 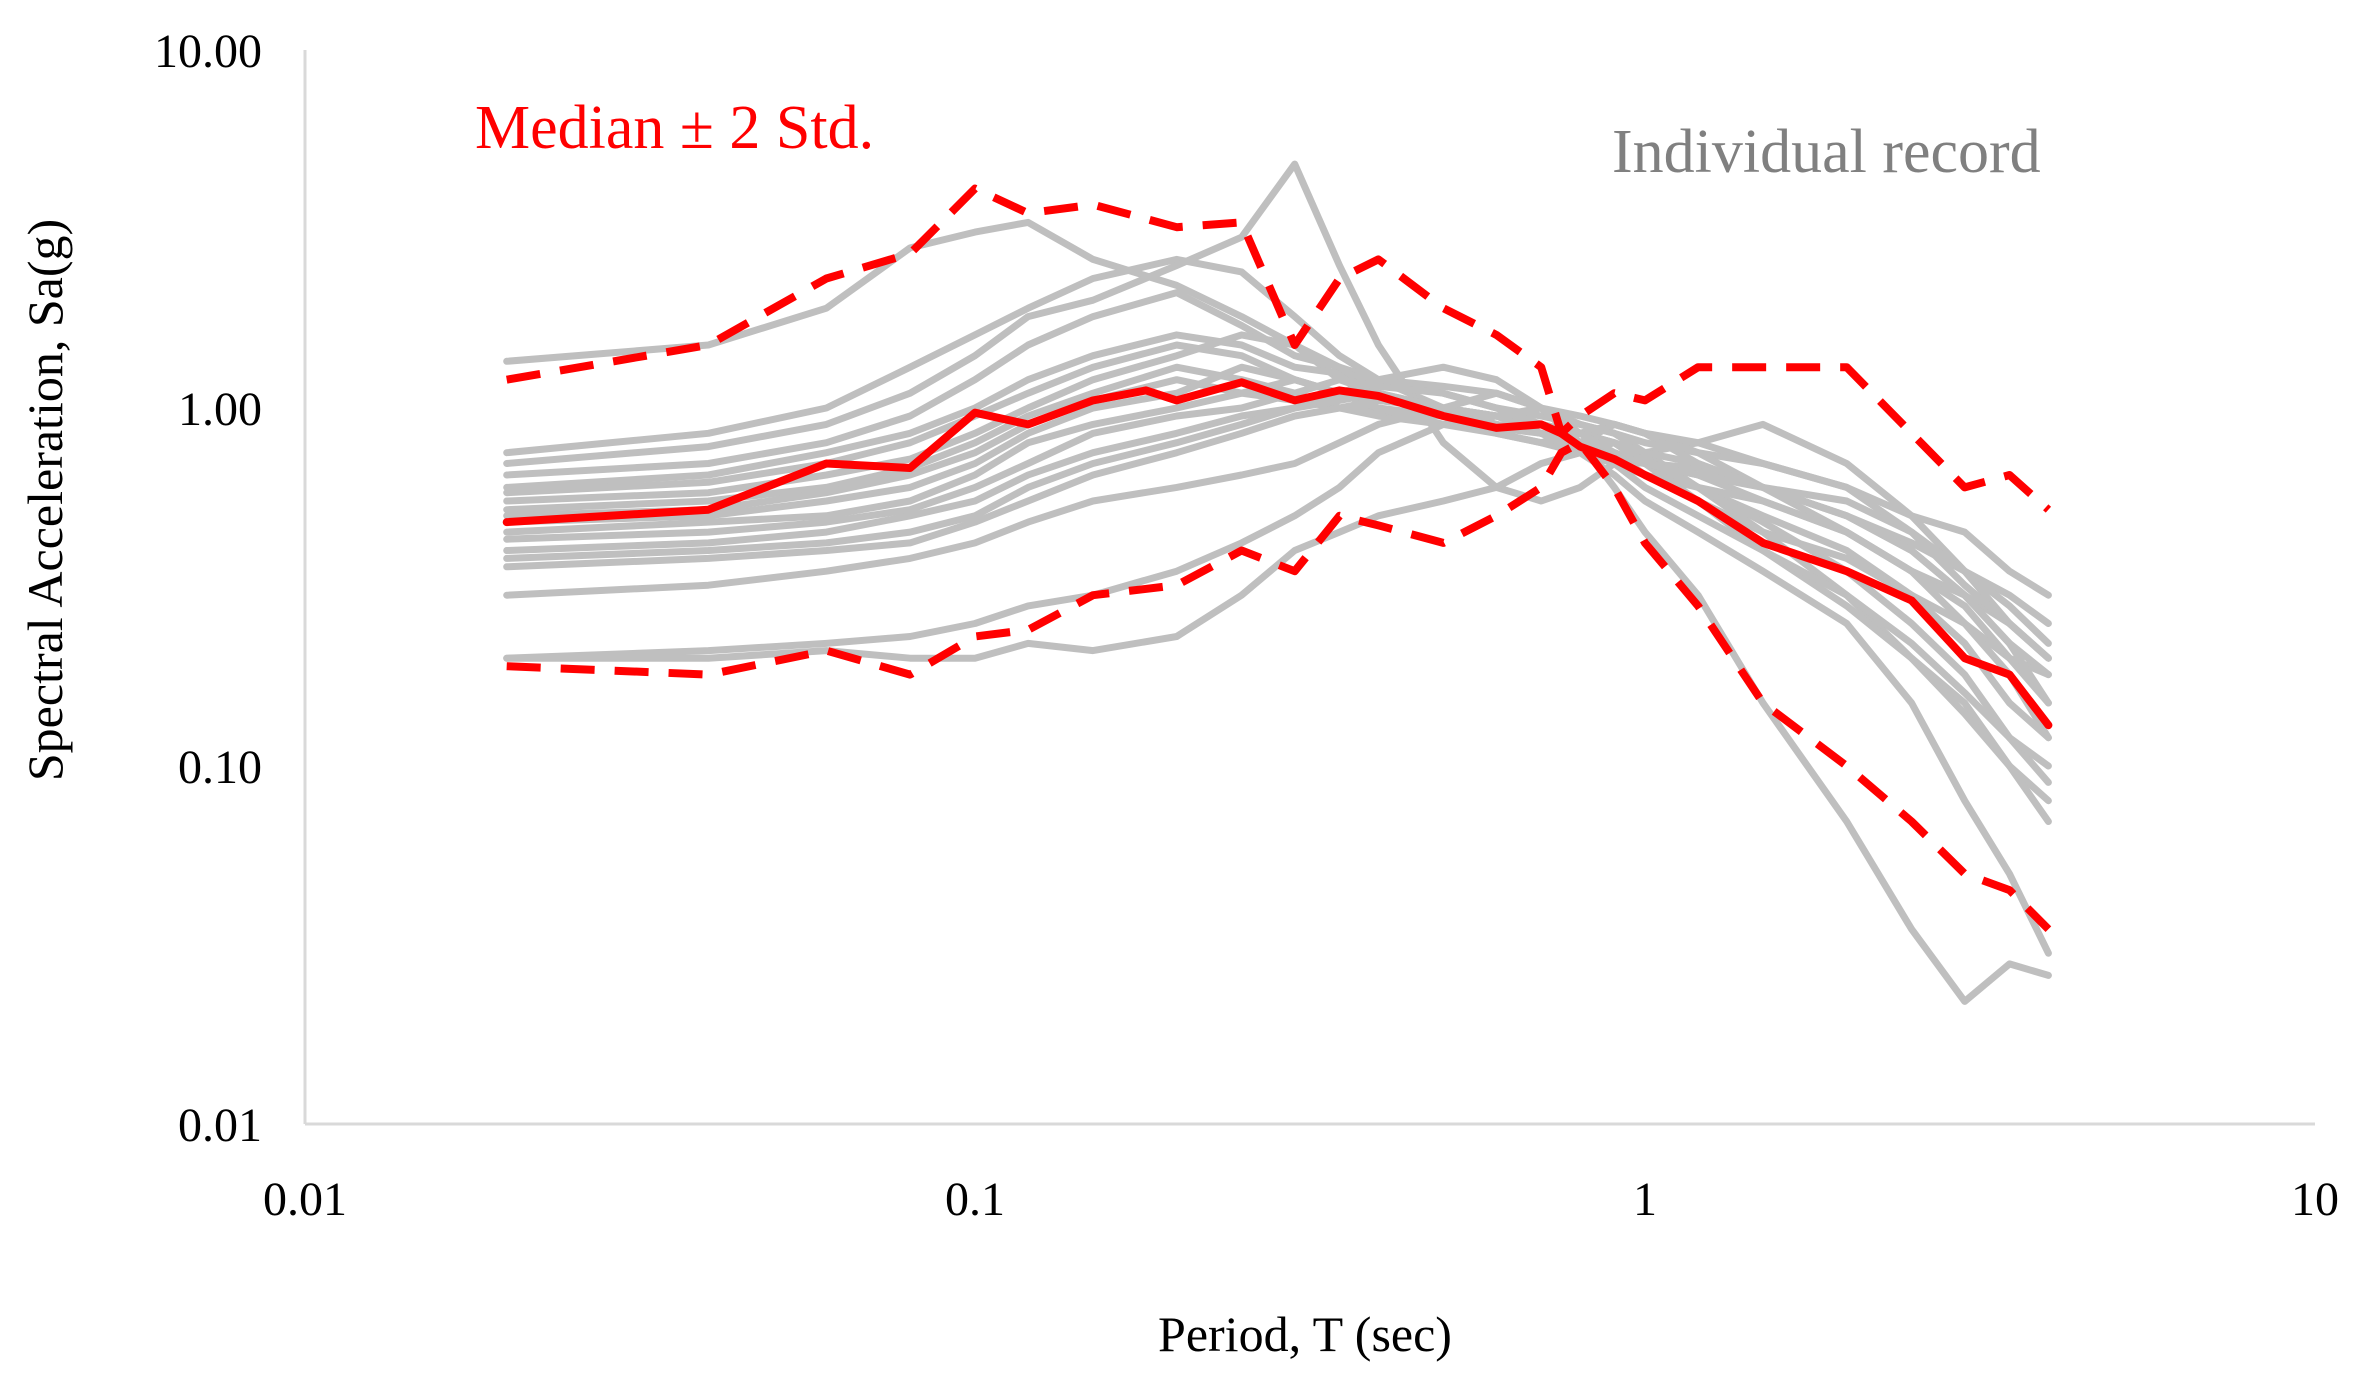 What do you see at coordinates (220, 1125) in the screenshot?
I see `y-tick-label: 0.01` at bounding box center [220, 1125].